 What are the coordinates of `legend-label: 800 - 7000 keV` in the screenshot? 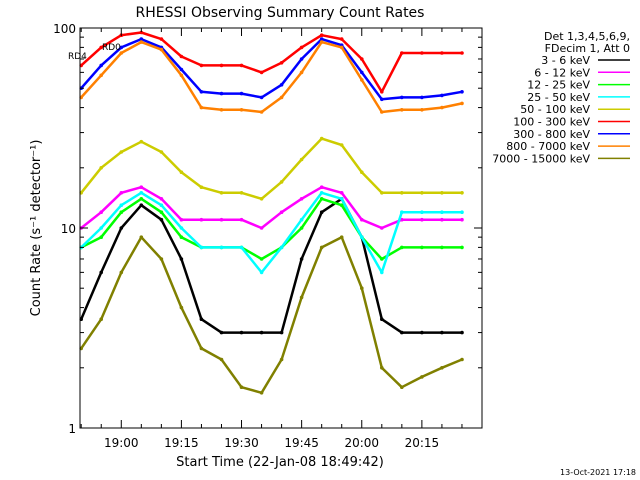 It's located at (548, 146).